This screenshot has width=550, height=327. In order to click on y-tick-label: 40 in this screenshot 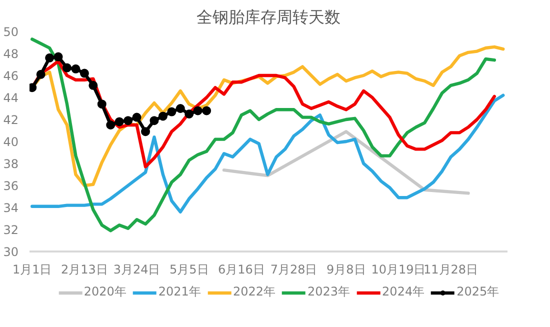, I will do `click(11, 142)`.